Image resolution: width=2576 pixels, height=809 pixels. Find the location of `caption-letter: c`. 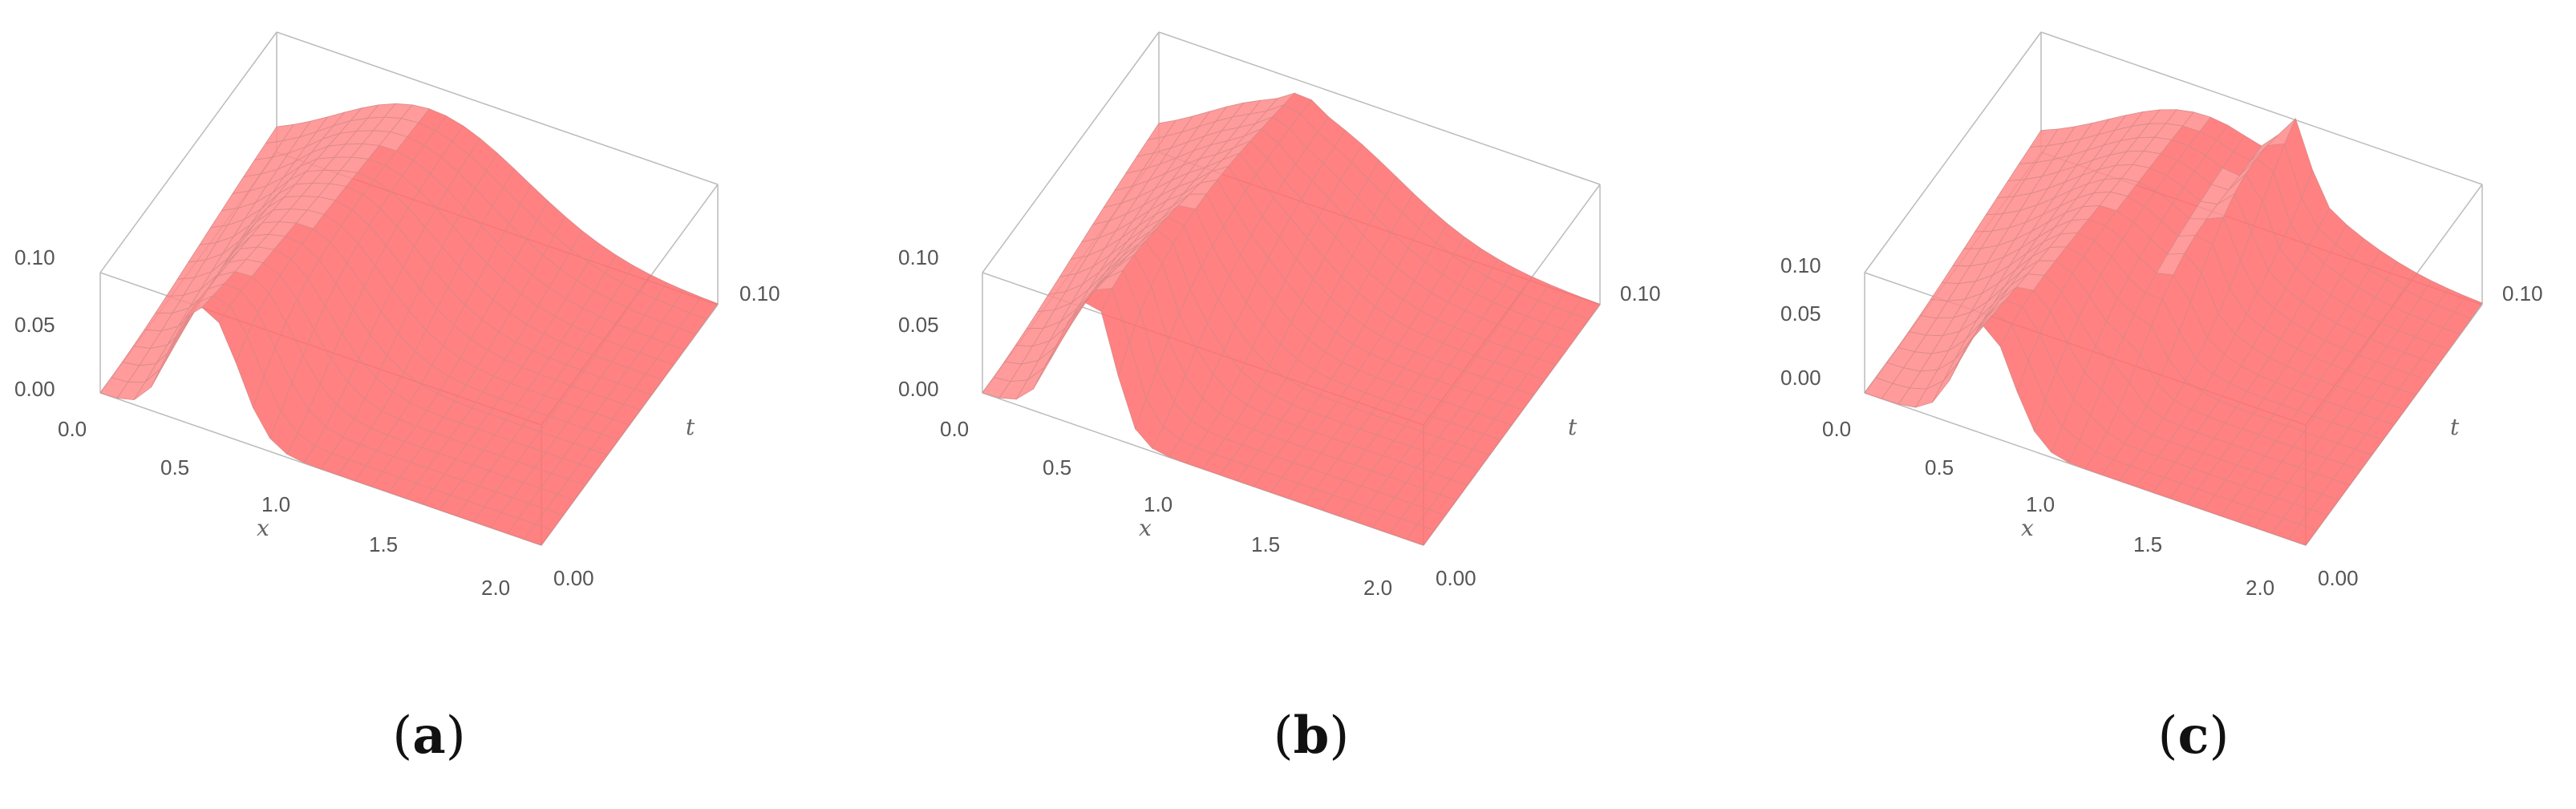

caption-letter: c is located at coordinates (2193, 736).